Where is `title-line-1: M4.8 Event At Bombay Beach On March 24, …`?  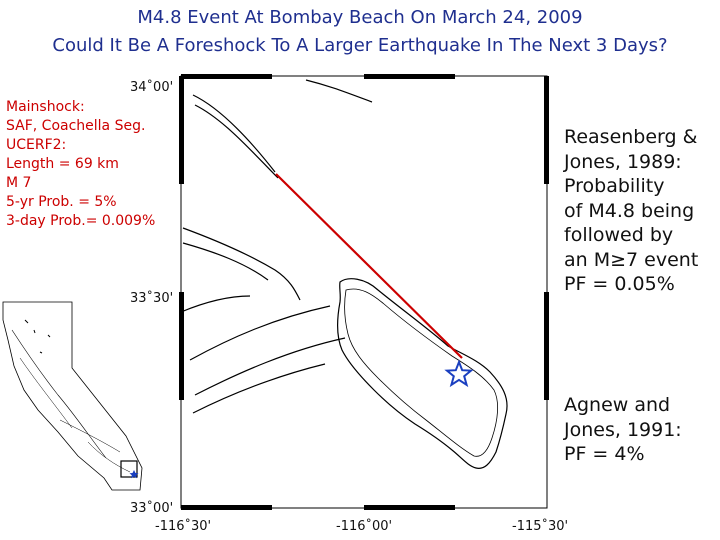
title-line-1: M4.8 Event At Bombay Beach On March 24, … is located at coordinates (360, 17).